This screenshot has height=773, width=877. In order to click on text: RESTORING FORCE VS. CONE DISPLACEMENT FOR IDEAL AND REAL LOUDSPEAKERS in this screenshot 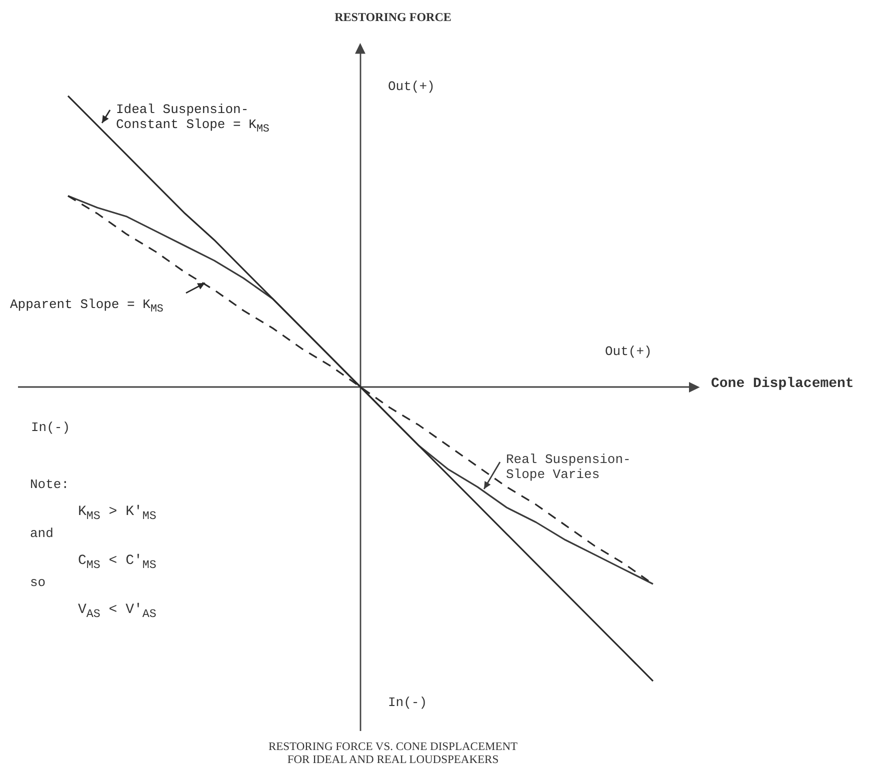, I will do `click(393, 754)`.